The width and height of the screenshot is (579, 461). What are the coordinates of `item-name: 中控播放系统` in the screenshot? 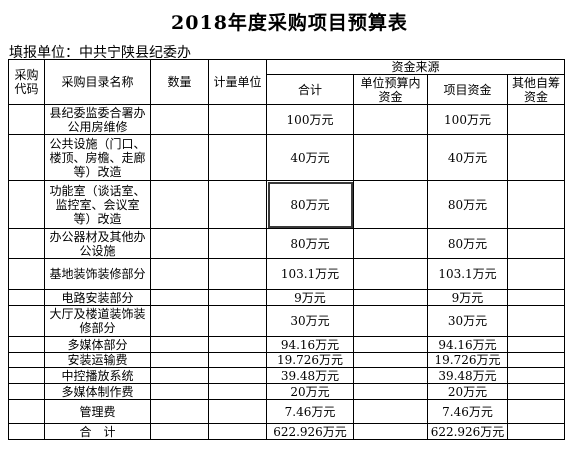 It's located at (97, 375).